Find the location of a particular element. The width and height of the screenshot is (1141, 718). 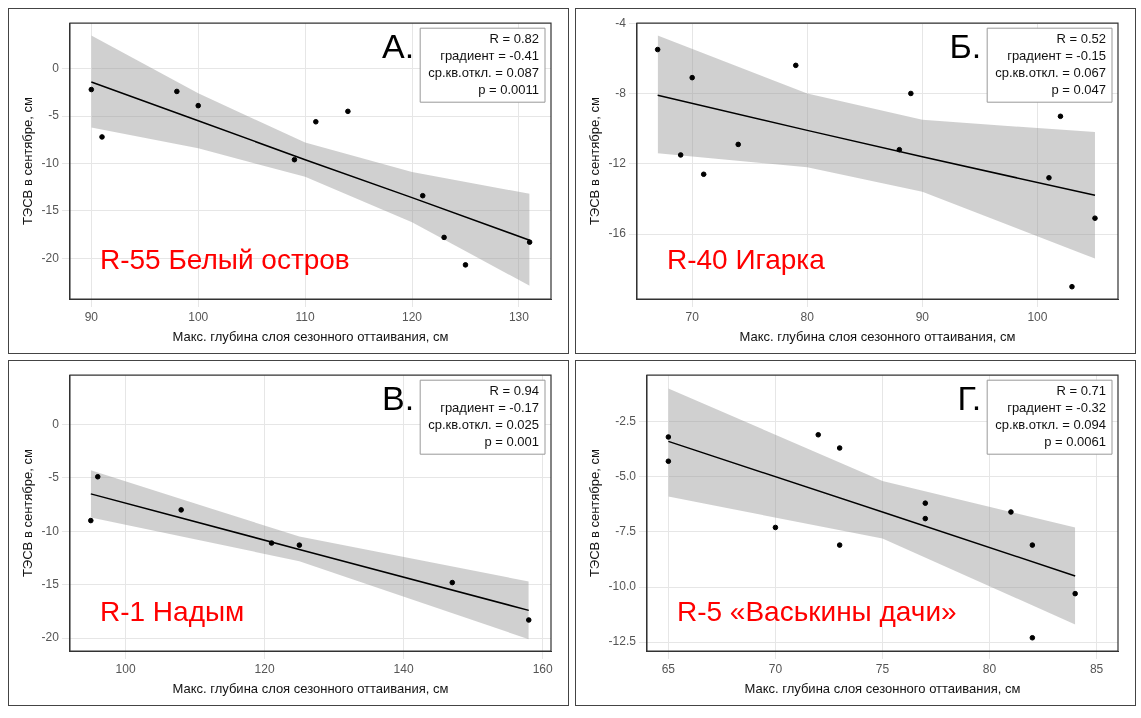

annotation: R = 0.94 is located at coordinates (514, 391).